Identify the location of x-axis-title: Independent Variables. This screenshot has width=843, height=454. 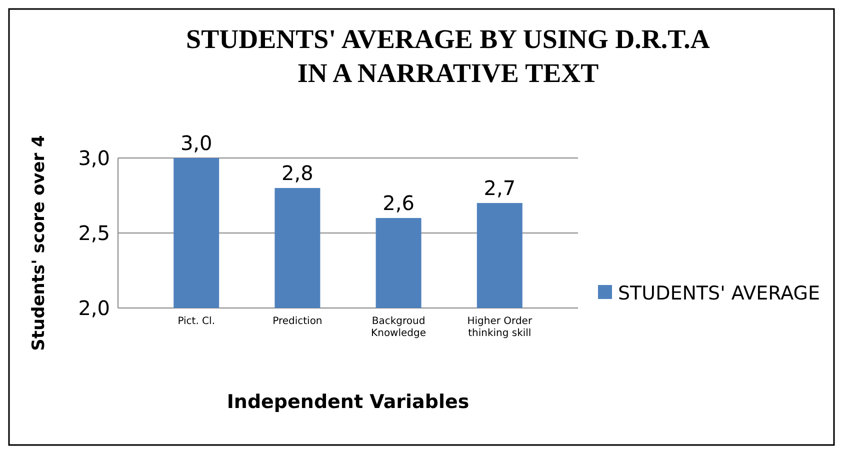
(348, 402).